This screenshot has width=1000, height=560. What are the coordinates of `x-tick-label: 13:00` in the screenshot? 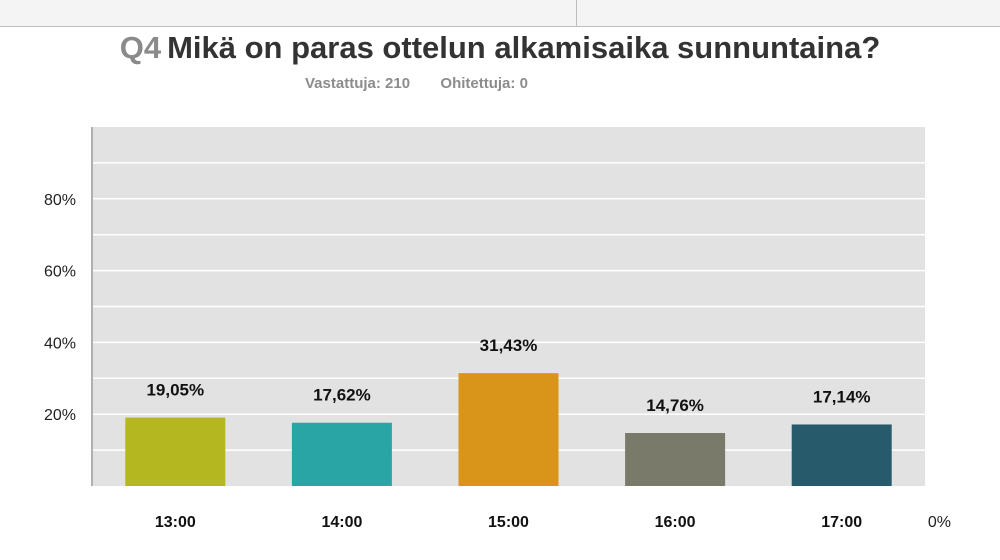 It's located at (175, 522).